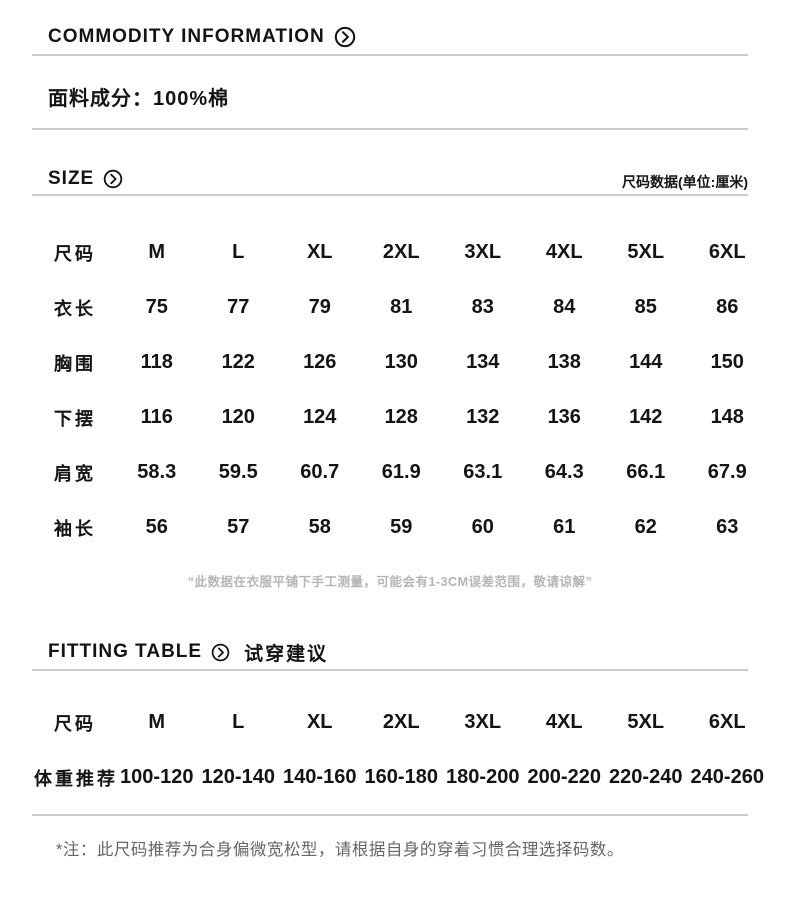  What do you see at coordinates (320, 472) in the screenshot?
I see `table-cell: 60.7` at bounding box center [320, 472].